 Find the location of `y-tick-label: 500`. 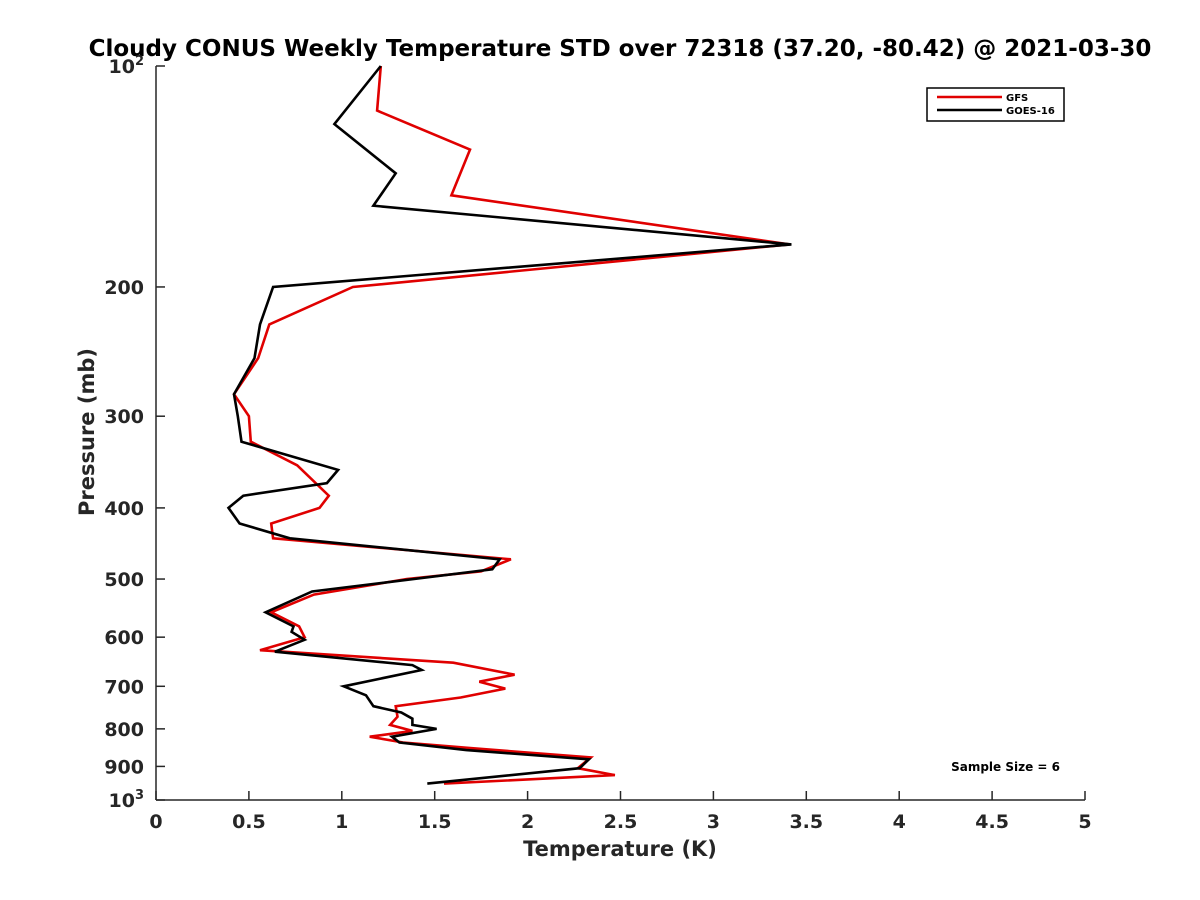

y-tick-label: 500 is located at coordinates (124, 580).